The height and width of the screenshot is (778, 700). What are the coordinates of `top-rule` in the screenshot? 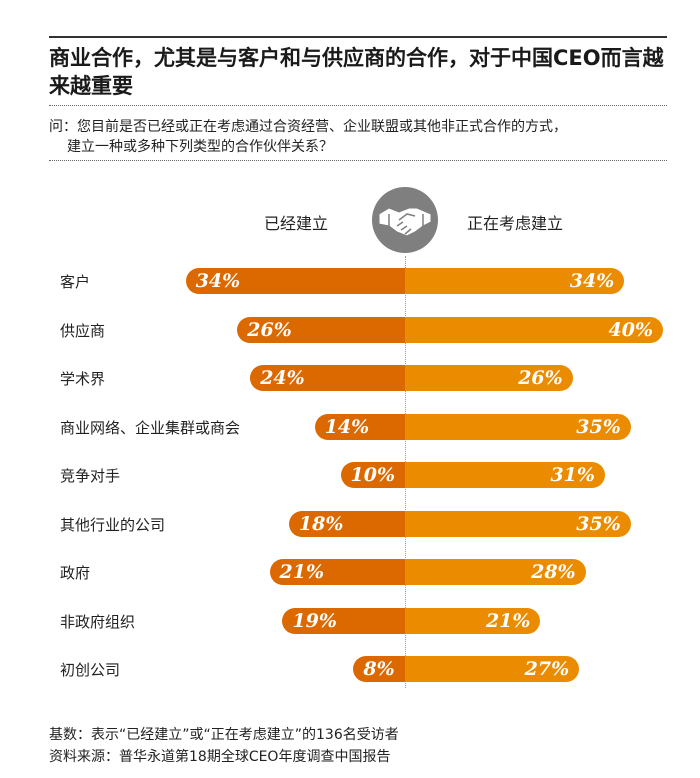 It's located at (358, 37).